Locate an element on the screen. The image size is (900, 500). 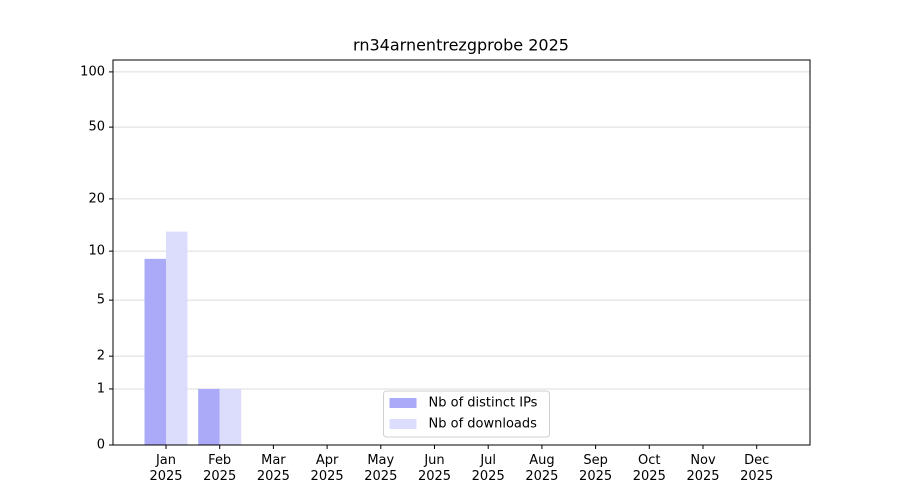
x-tick-label: May 2025 is located at coordinates (381, 468).